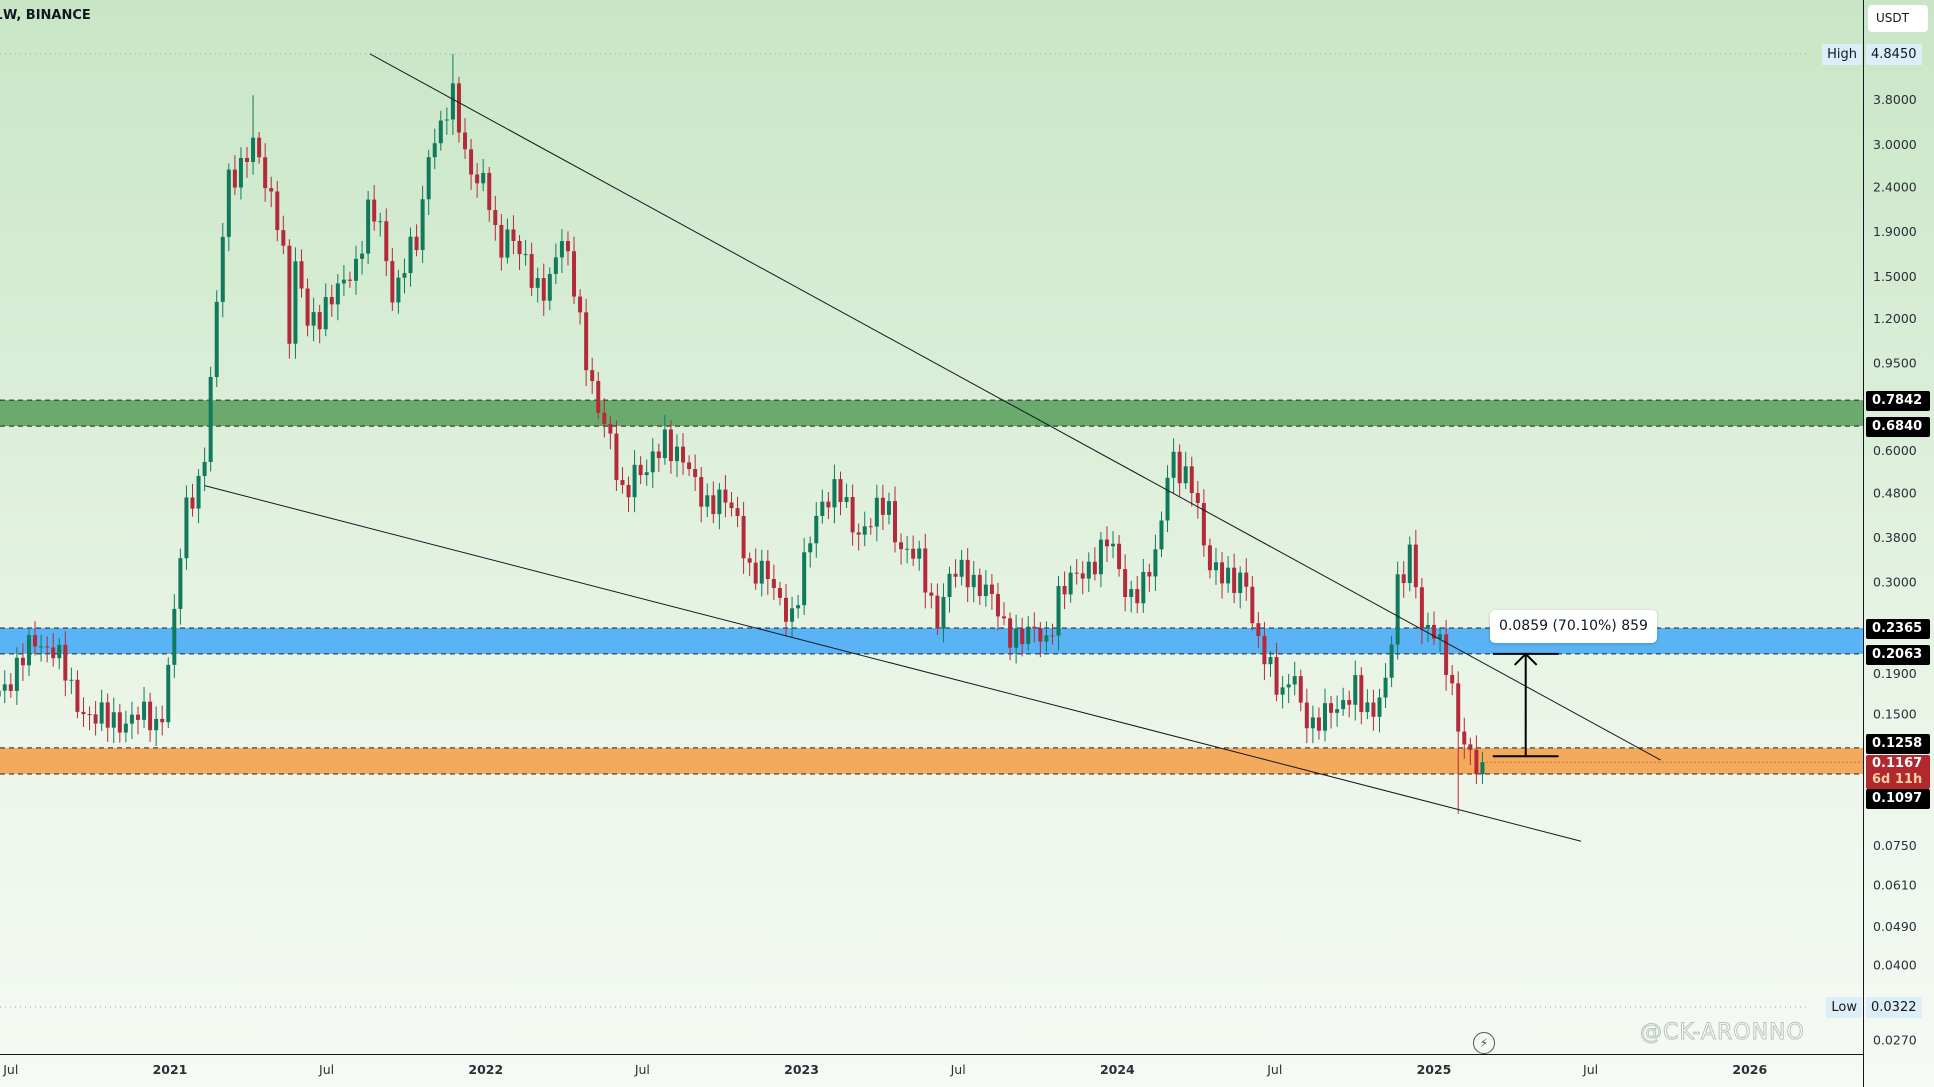 Image resolution: width=1934 pixels, height=1087 pixels. I want to click on zone-price-tag: 0.2063, so click(1898, 655).